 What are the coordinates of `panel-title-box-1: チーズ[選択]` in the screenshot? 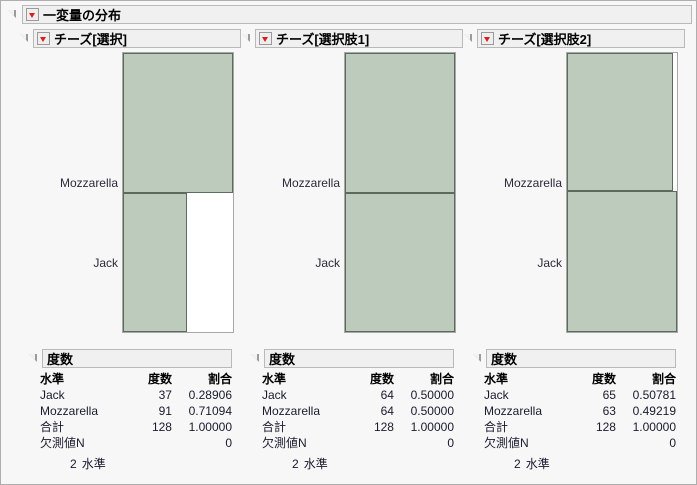 It's located at (137, 38).